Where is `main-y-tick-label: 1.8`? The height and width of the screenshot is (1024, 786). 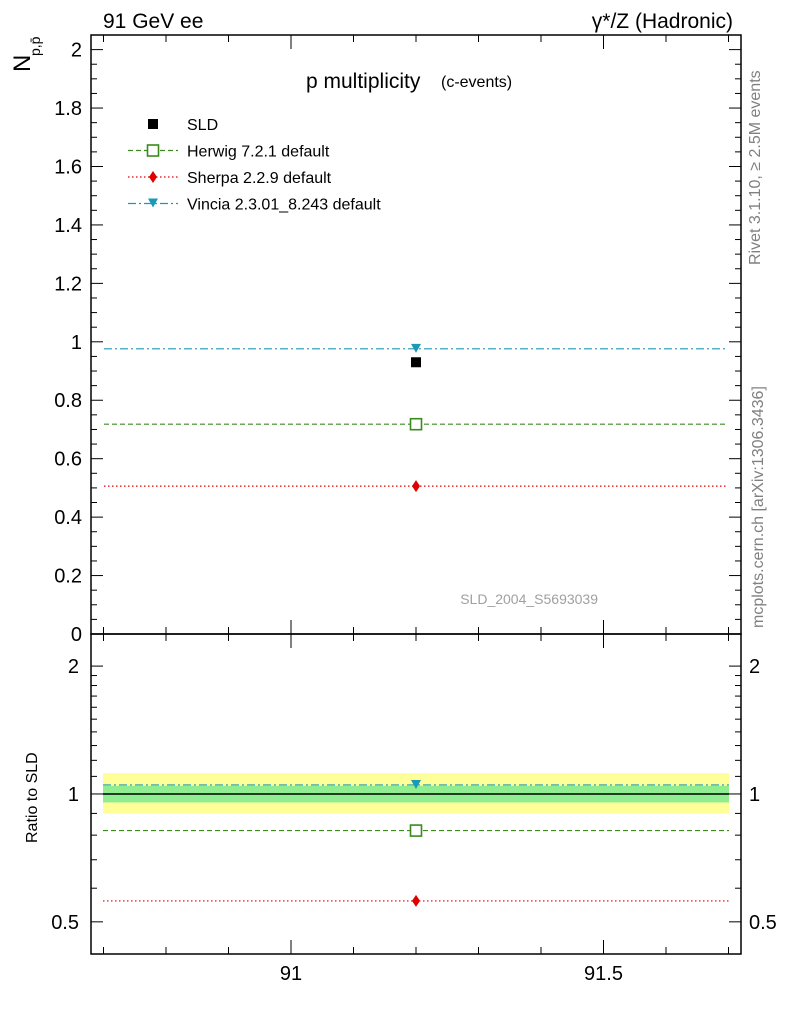 main-y-tick-label: 1.8 is located at coordinates (68, 109).